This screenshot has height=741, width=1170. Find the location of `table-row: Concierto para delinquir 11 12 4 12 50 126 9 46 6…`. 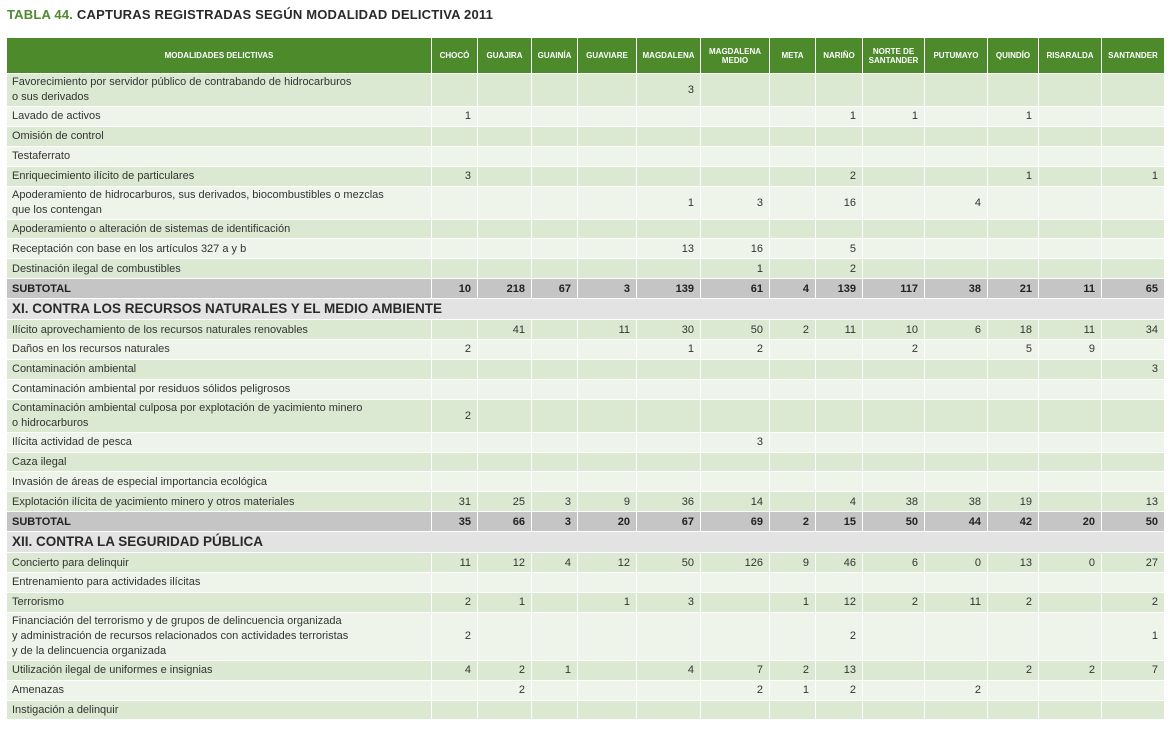

table-row: Concierto para delinquir 11 12 4 12 50 126 9 46 6… is located at coordinates (585, 563).